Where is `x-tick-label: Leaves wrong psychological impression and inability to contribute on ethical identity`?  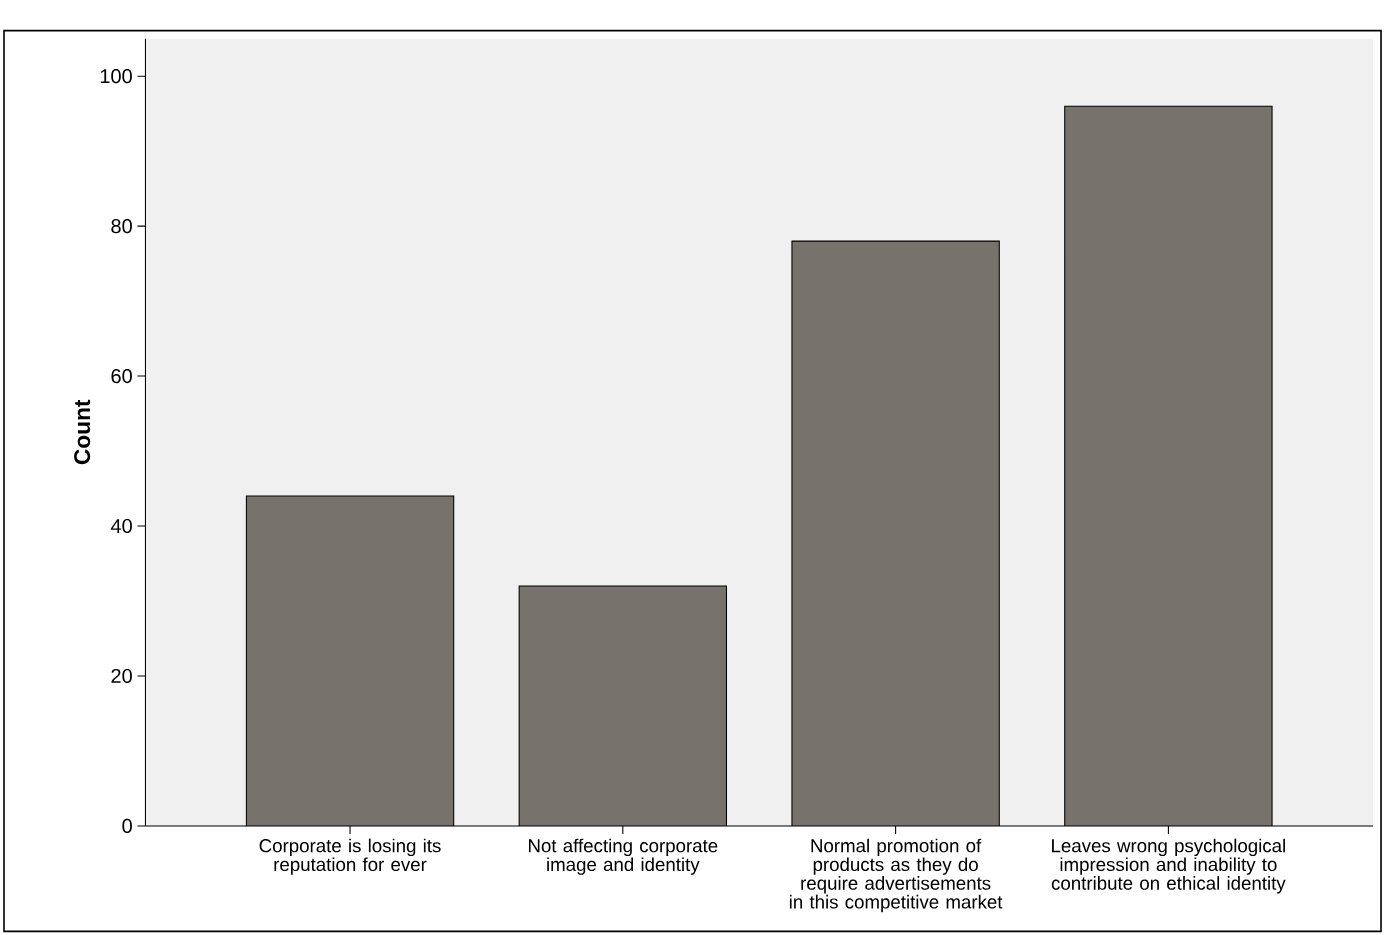 x-tick-label: Leaves wrong psychological impression and inability to contribute on ethical identity is located at coordinates (1168, 866).